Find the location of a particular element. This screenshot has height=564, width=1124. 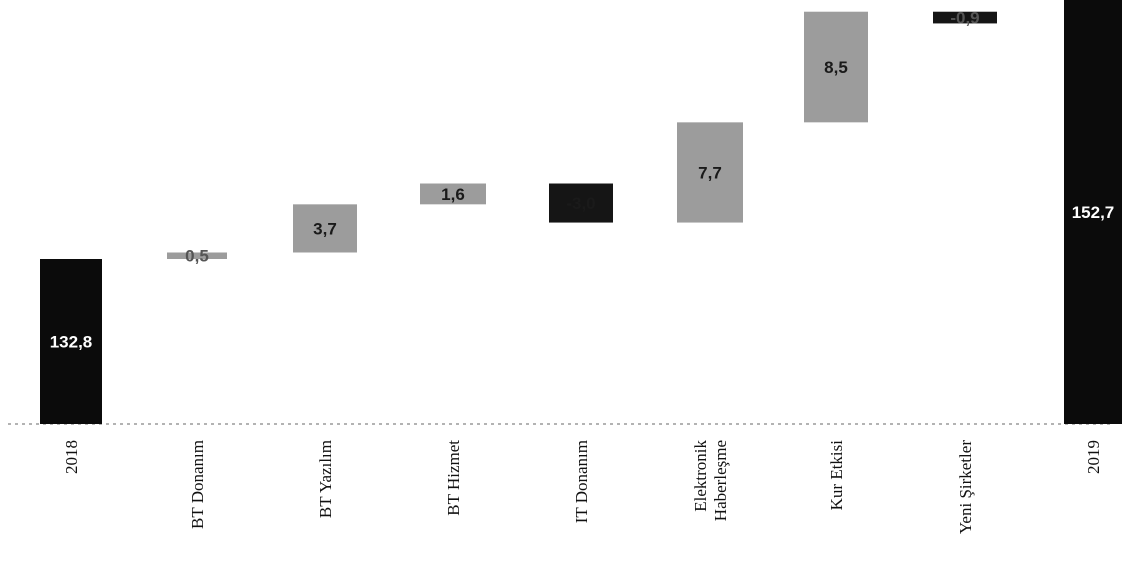

value-label-2: 3,7 is located at coordinates (325, 228).